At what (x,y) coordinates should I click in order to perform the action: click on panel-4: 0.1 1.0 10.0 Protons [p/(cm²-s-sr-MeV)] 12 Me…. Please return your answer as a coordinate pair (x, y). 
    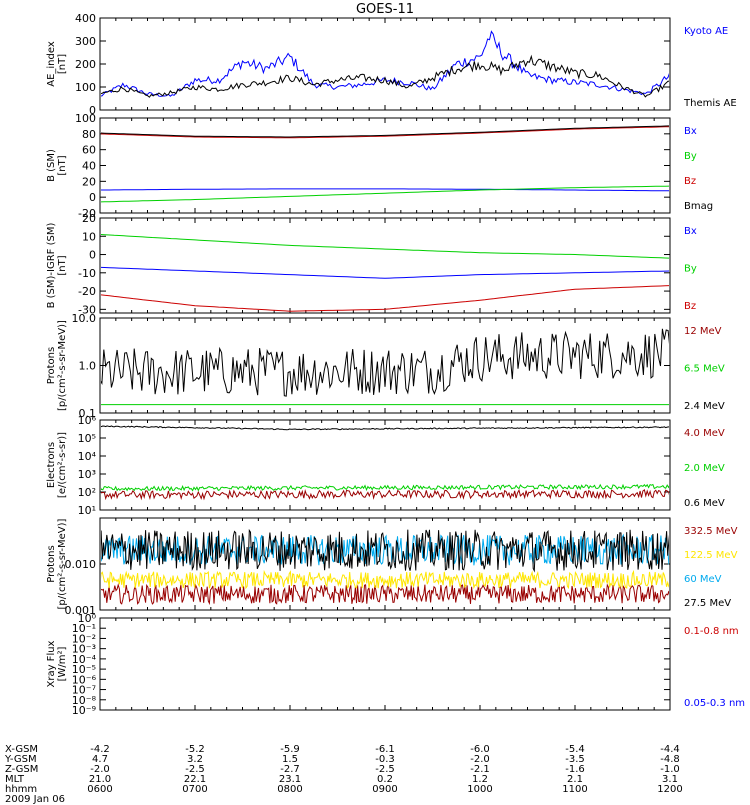
    Looking at the image, I should click on (385, 366).